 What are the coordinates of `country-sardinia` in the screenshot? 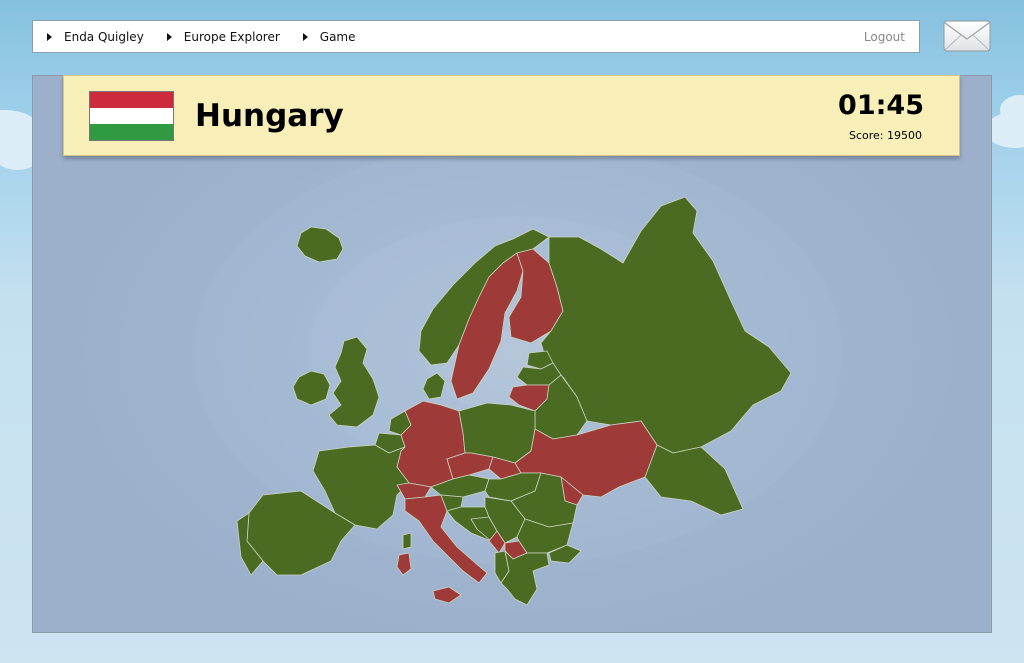 It's located at (404, 564).